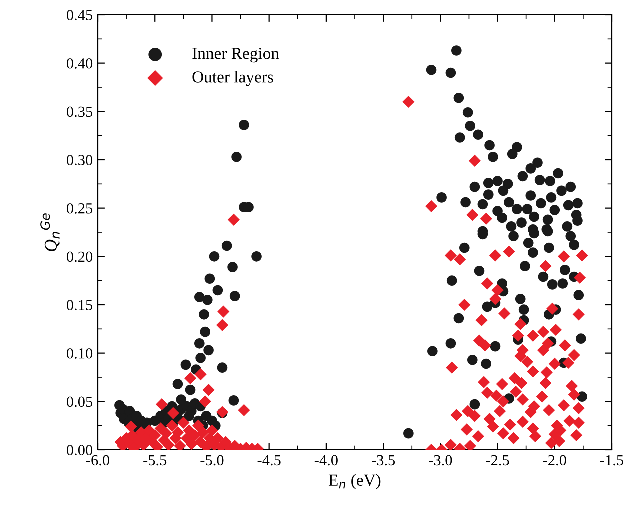 The image size is (633, 507). Describe the element at coordinates (79, 15) in the screenshot. I see `y-tick-label: 0.45` at that location.